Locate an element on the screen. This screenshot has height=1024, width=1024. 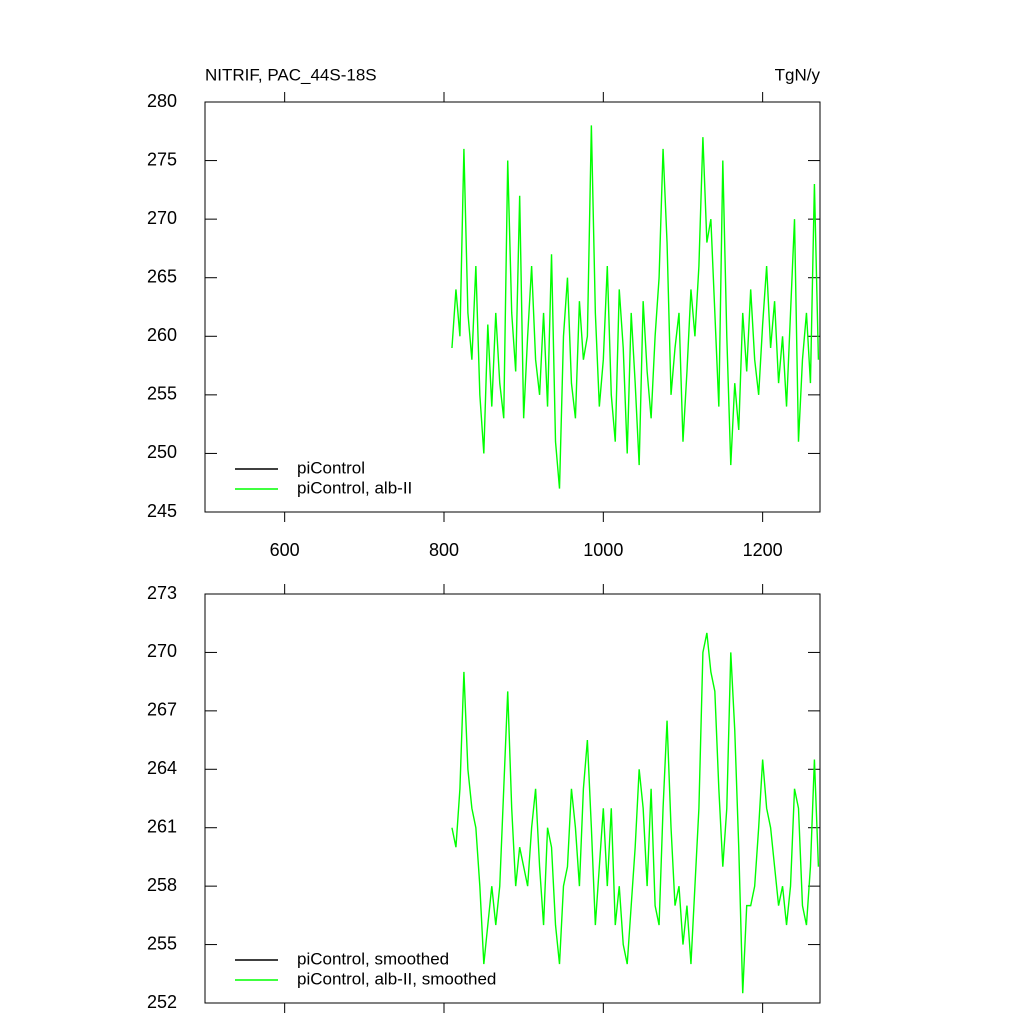
x-tick-label: 1000 is located at coordinates (603, 550).